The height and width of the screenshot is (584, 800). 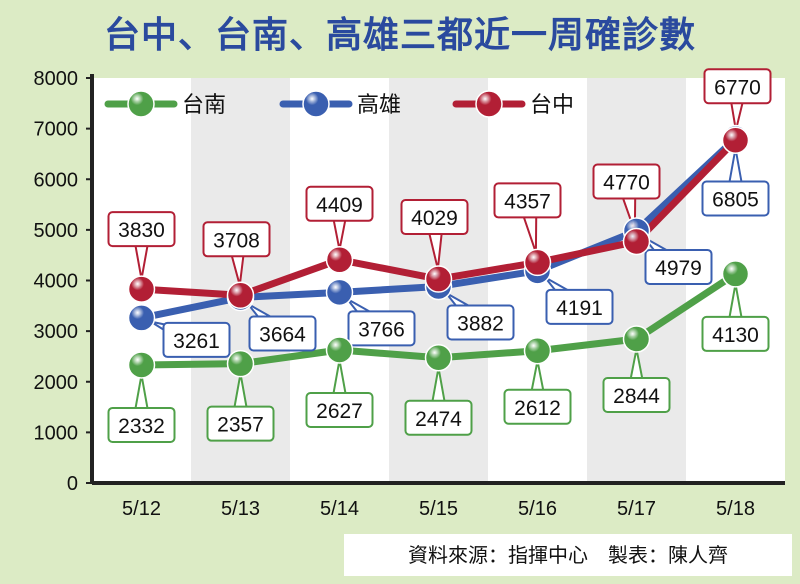 I want to click on data-label: 3882, so click(x=480, y=323).